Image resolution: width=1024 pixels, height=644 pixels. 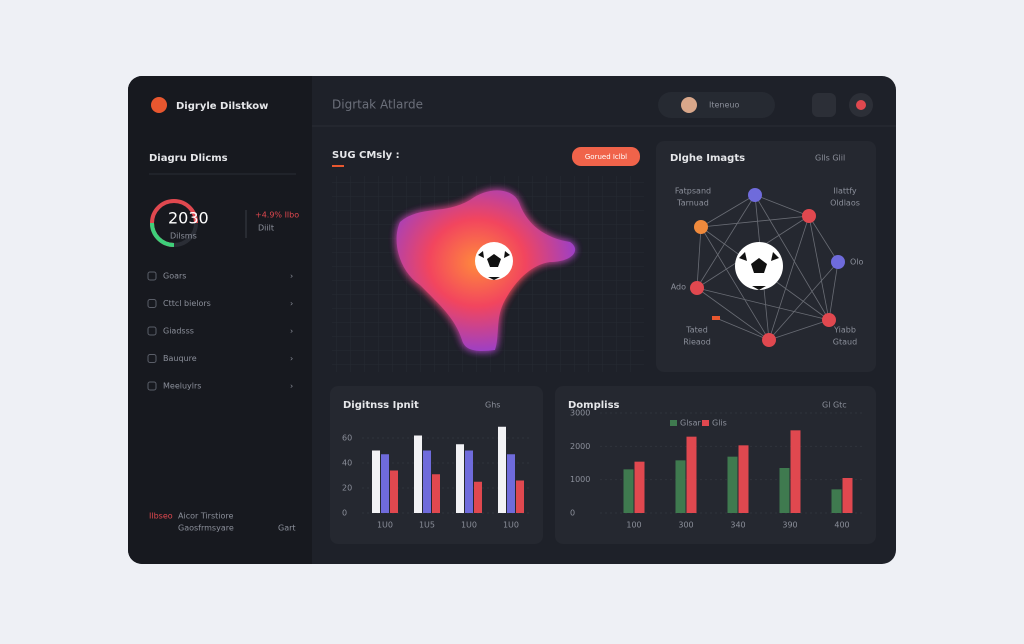 I want to click on y-tick-label: 2000, so click(x=580, y=446).